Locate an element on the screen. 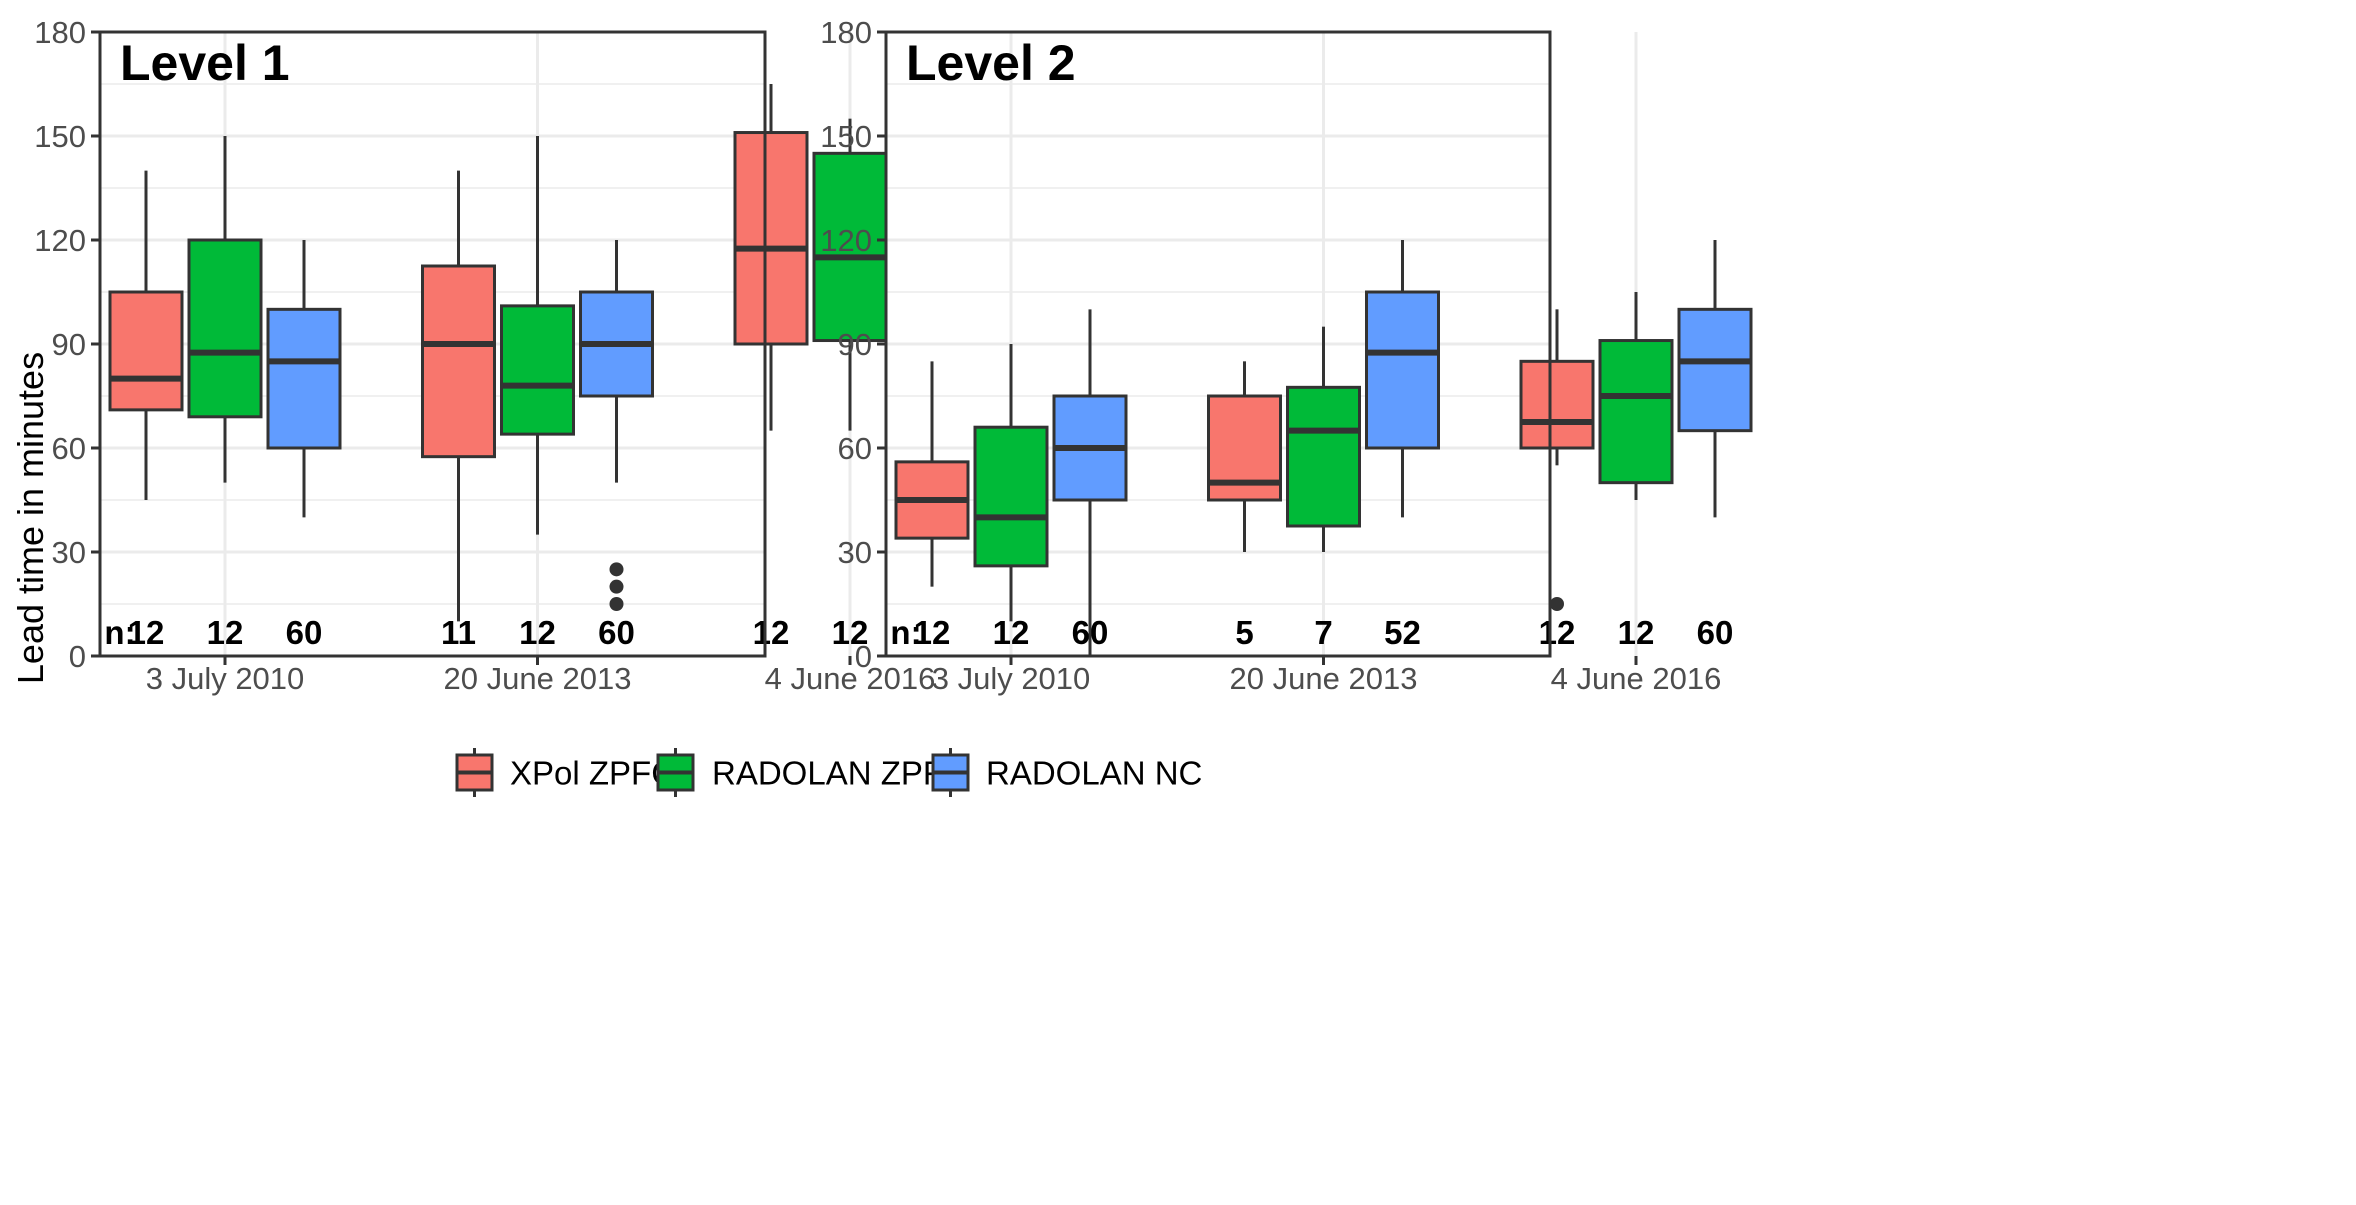 Image resolution: width=2356 pixels, height=1205 pixels. legend-label: RADOLAN NC is located at coordinates (1094, 773).